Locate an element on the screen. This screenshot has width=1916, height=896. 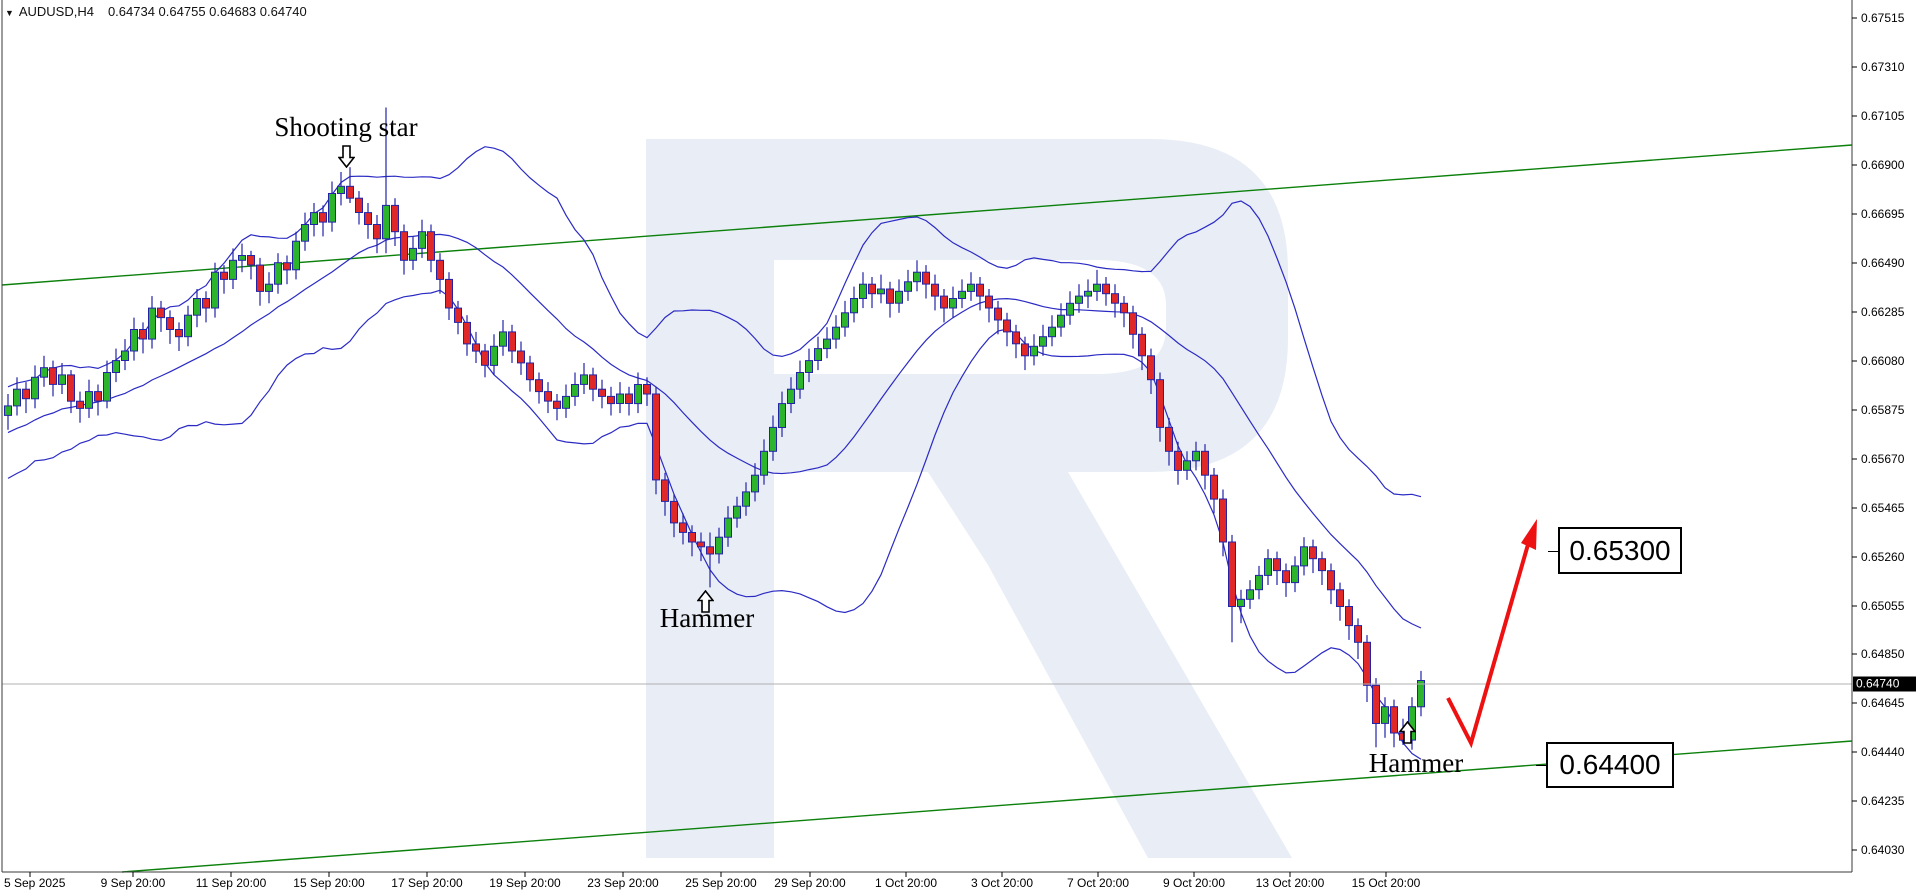
hammer2-up-arrow-icon is located at coordinates (1407, 732).